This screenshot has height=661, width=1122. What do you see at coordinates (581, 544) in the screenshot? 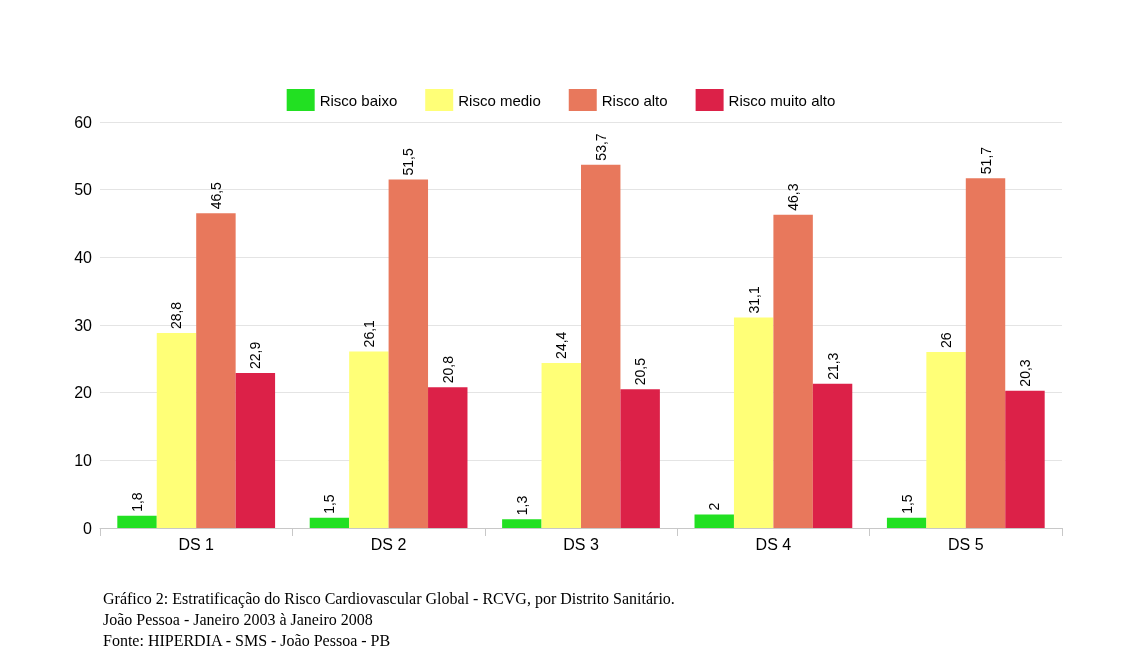
I see `x-tick-label: DS 3` at bounding box center [581, 544].